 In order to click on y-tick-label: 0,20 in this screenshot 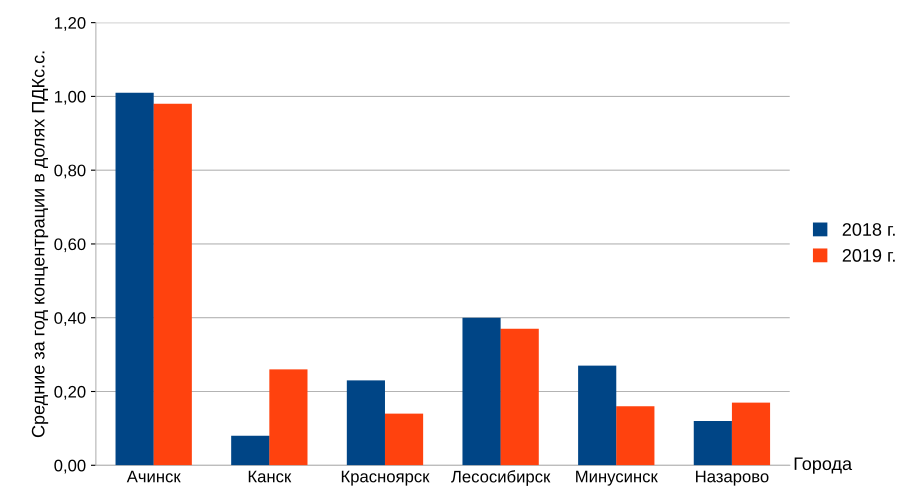, I will do `click(70, 393)`.